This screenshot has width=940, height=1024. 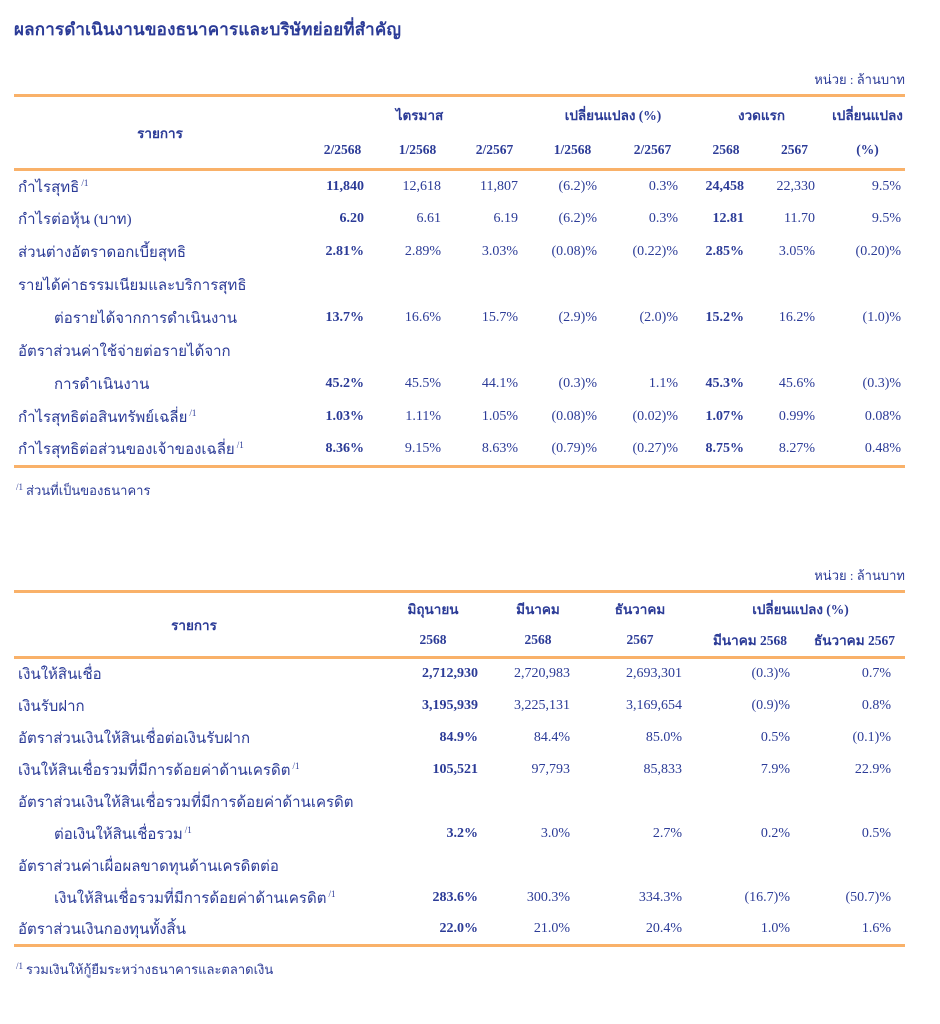 What do you see at coordinates (876, 928) in the screenshot?
I see `value-cell: 1.6%` at bounding box center [876, 928].